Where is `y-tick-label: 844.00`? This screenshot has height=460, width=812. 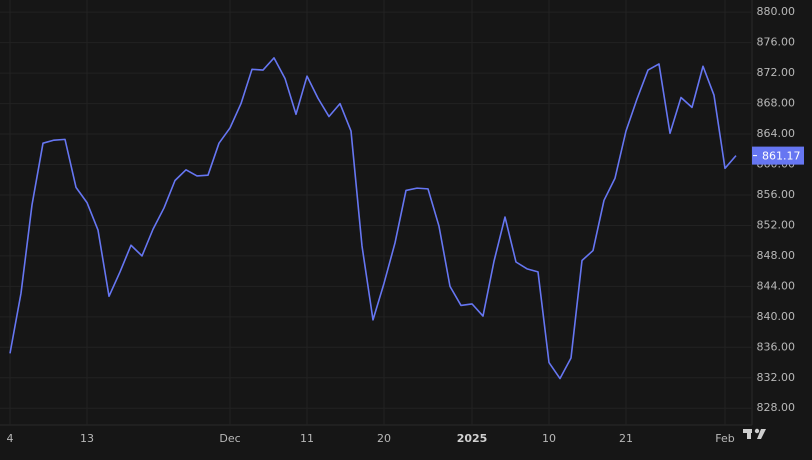
y-tick-label: 844.00 is located at coordinates (776, 285).